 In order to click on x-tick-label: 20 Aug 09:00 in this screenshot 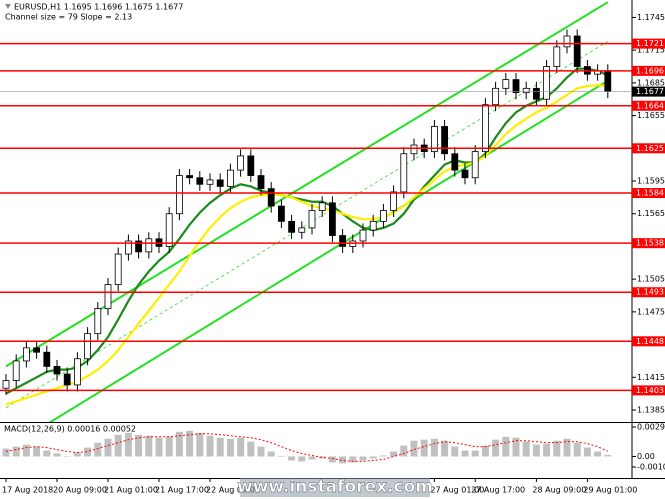, I will do `click(80, 490)`.